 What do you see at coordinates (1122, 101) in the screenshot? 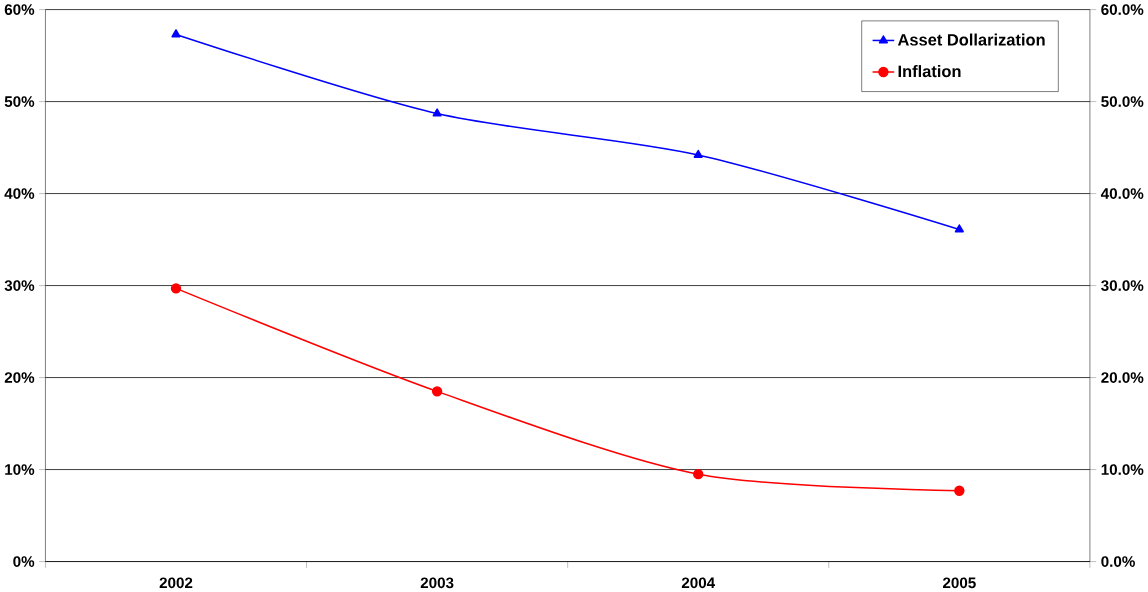
I see `y2-tick-label: 50.0%` at bounding box center [1122, 101].